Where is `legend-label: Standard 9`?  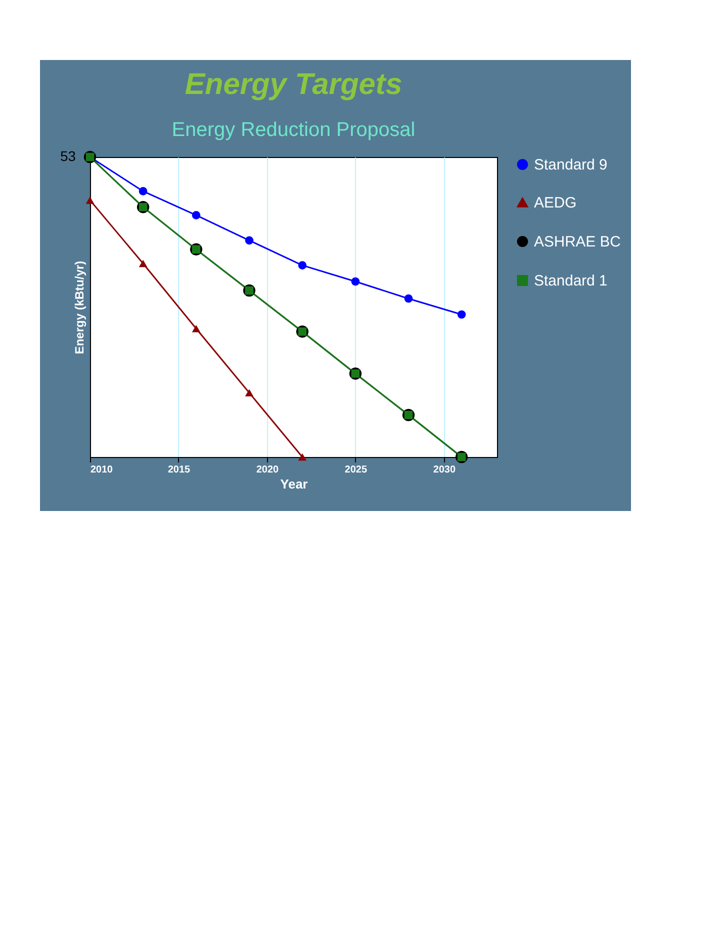
legend-label: Standard 9 is located at coordinates (571, 165).